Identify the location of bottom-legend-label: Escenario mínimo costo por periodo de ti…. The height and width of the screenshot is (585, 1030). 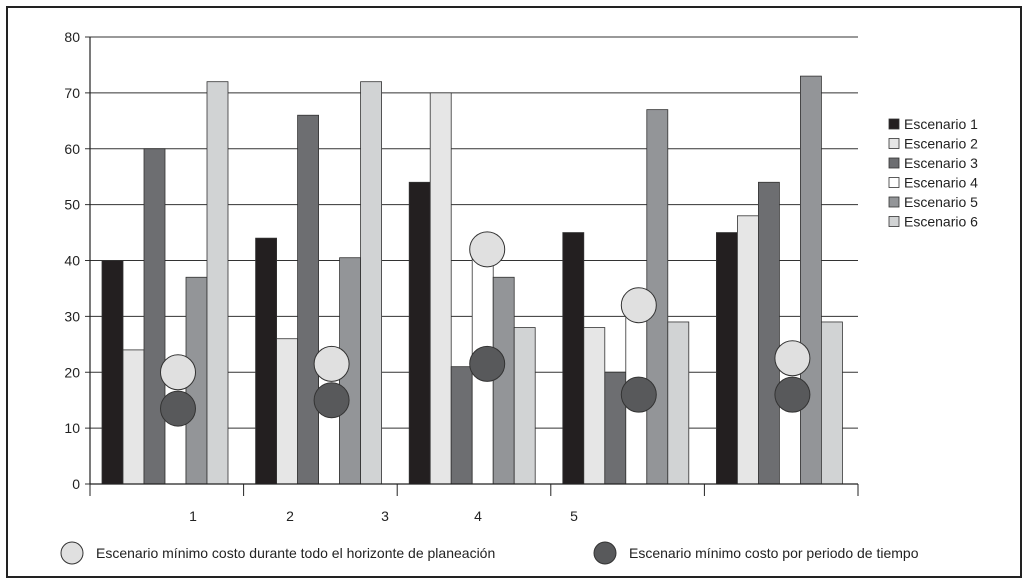
(774, 553).